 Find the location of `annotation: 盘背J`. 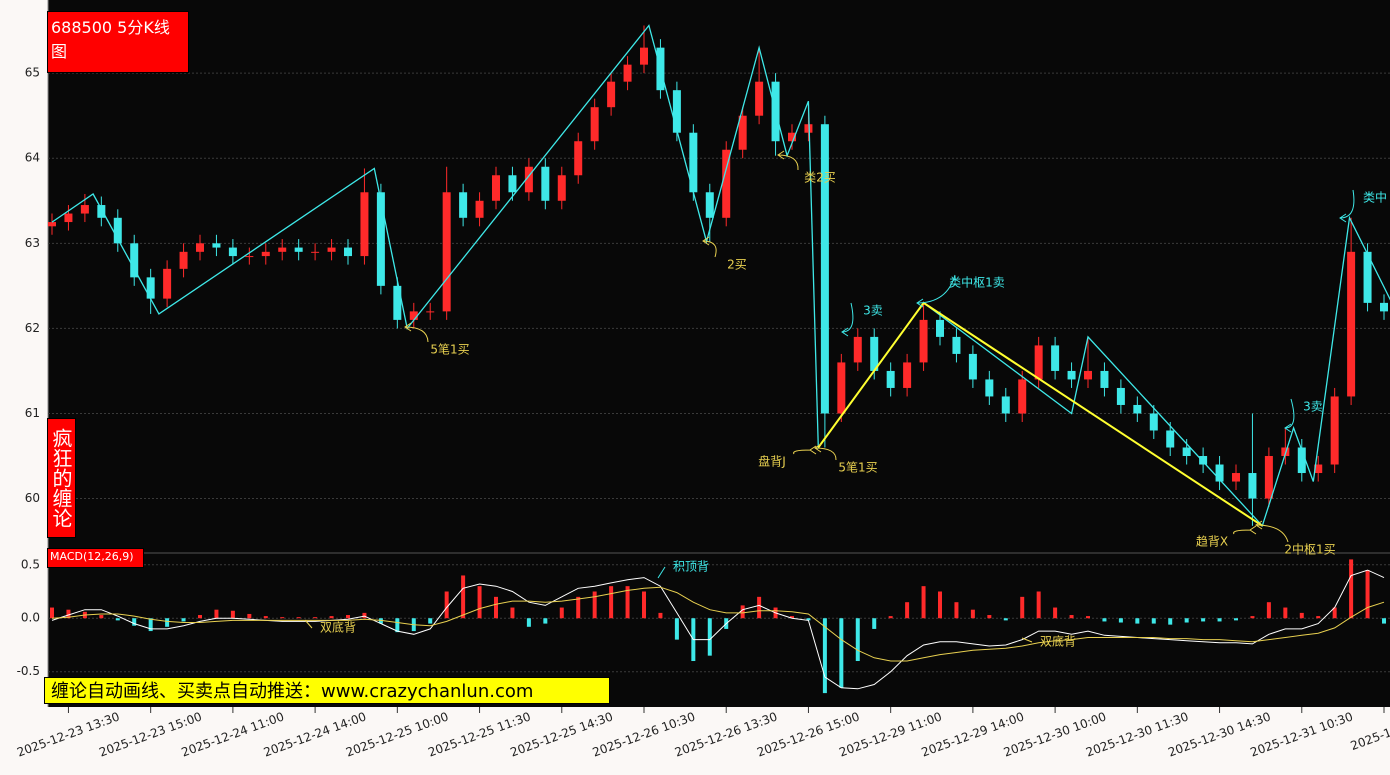

annotation: 盘背J is located at coordinates (772, 461).